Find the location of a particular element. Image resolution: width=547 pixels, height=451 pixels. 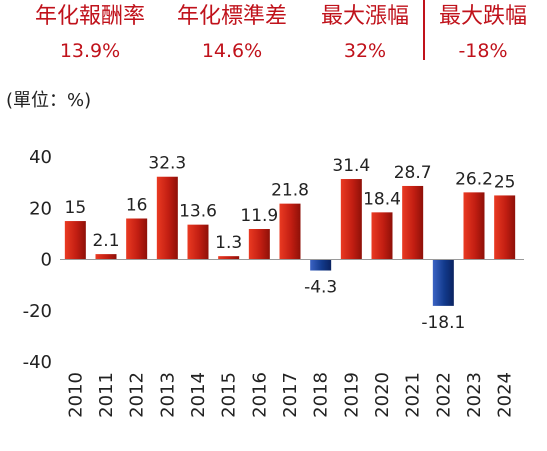

bar-2015 is located at coordinates (229, 258).